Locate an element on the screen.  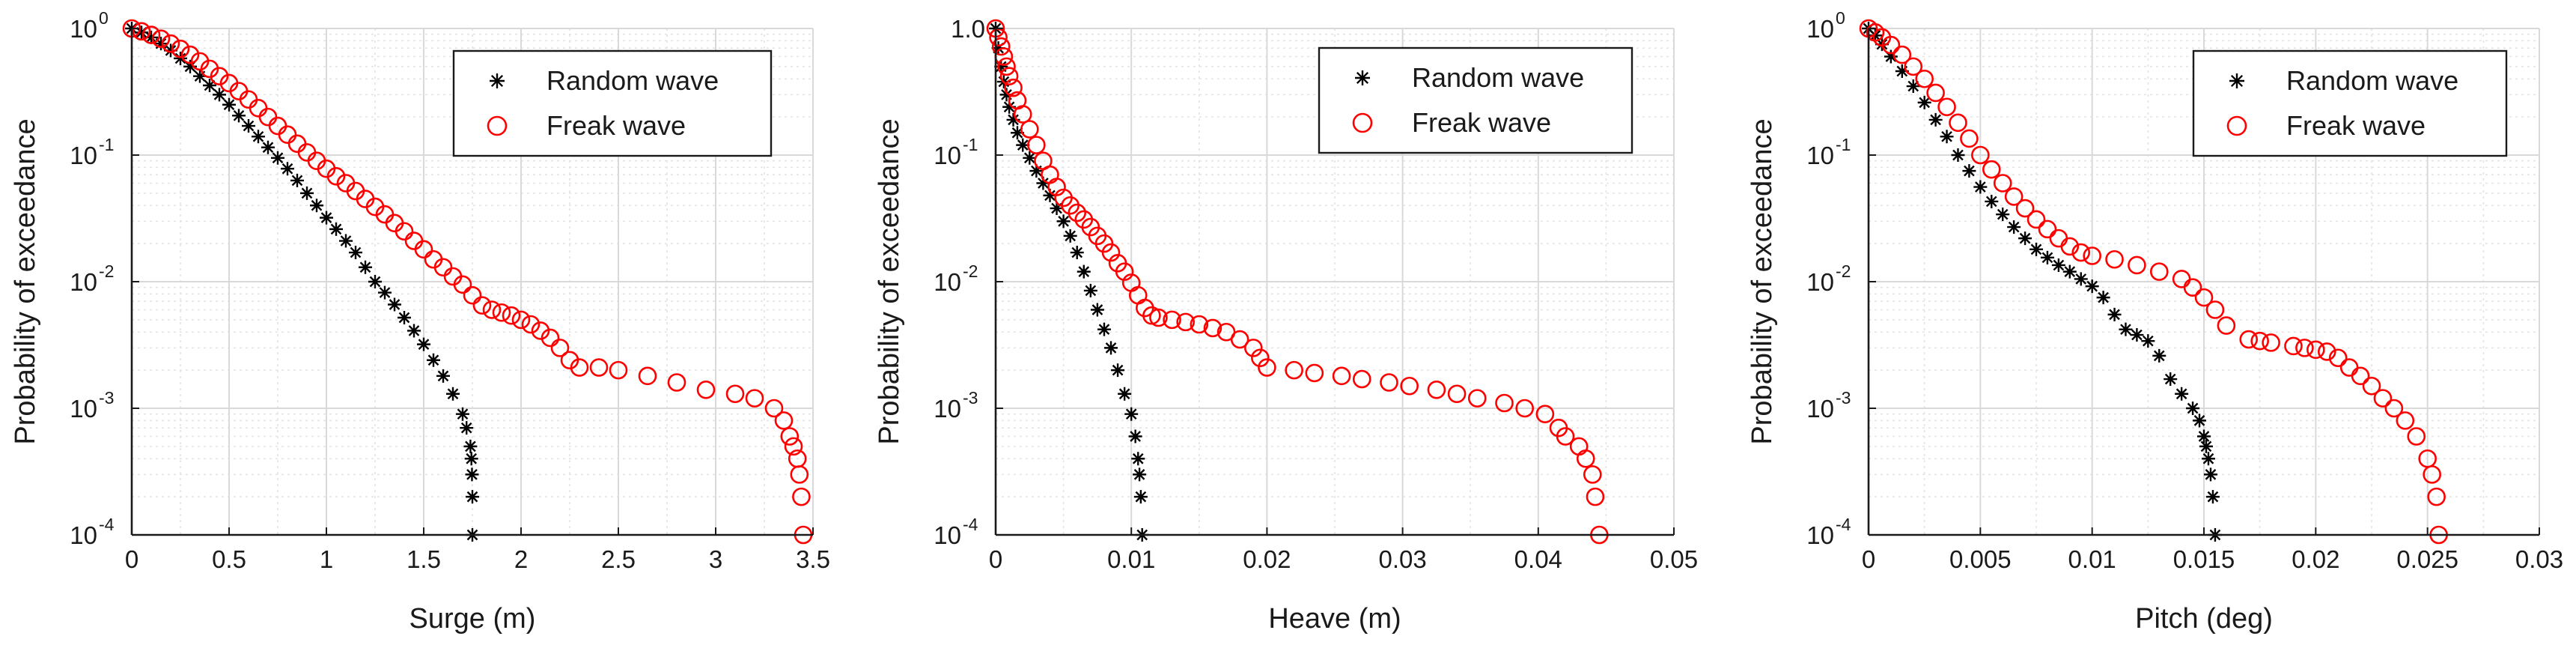
x-tick-label: 0.01 is located at coordinates (2092, 559).